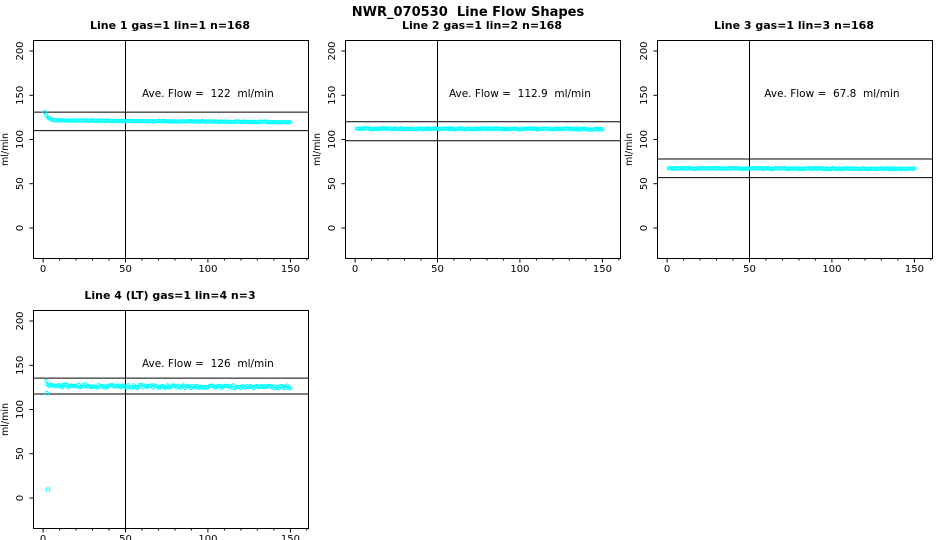 Image resolution: width=936 pixels, height=540 pixels. I want to click on ave-flow-annotation: Ave. Flow = 126 ml/min, so click(208, 364).